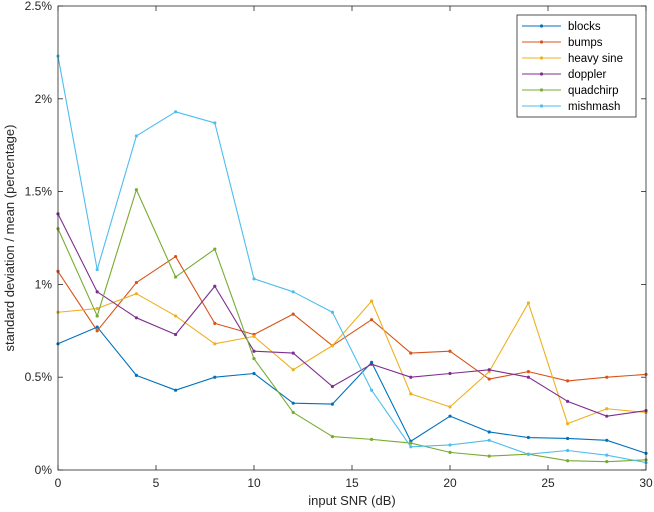 The image size is (654, 512). I want to click on legend-box, so click(576, 66).